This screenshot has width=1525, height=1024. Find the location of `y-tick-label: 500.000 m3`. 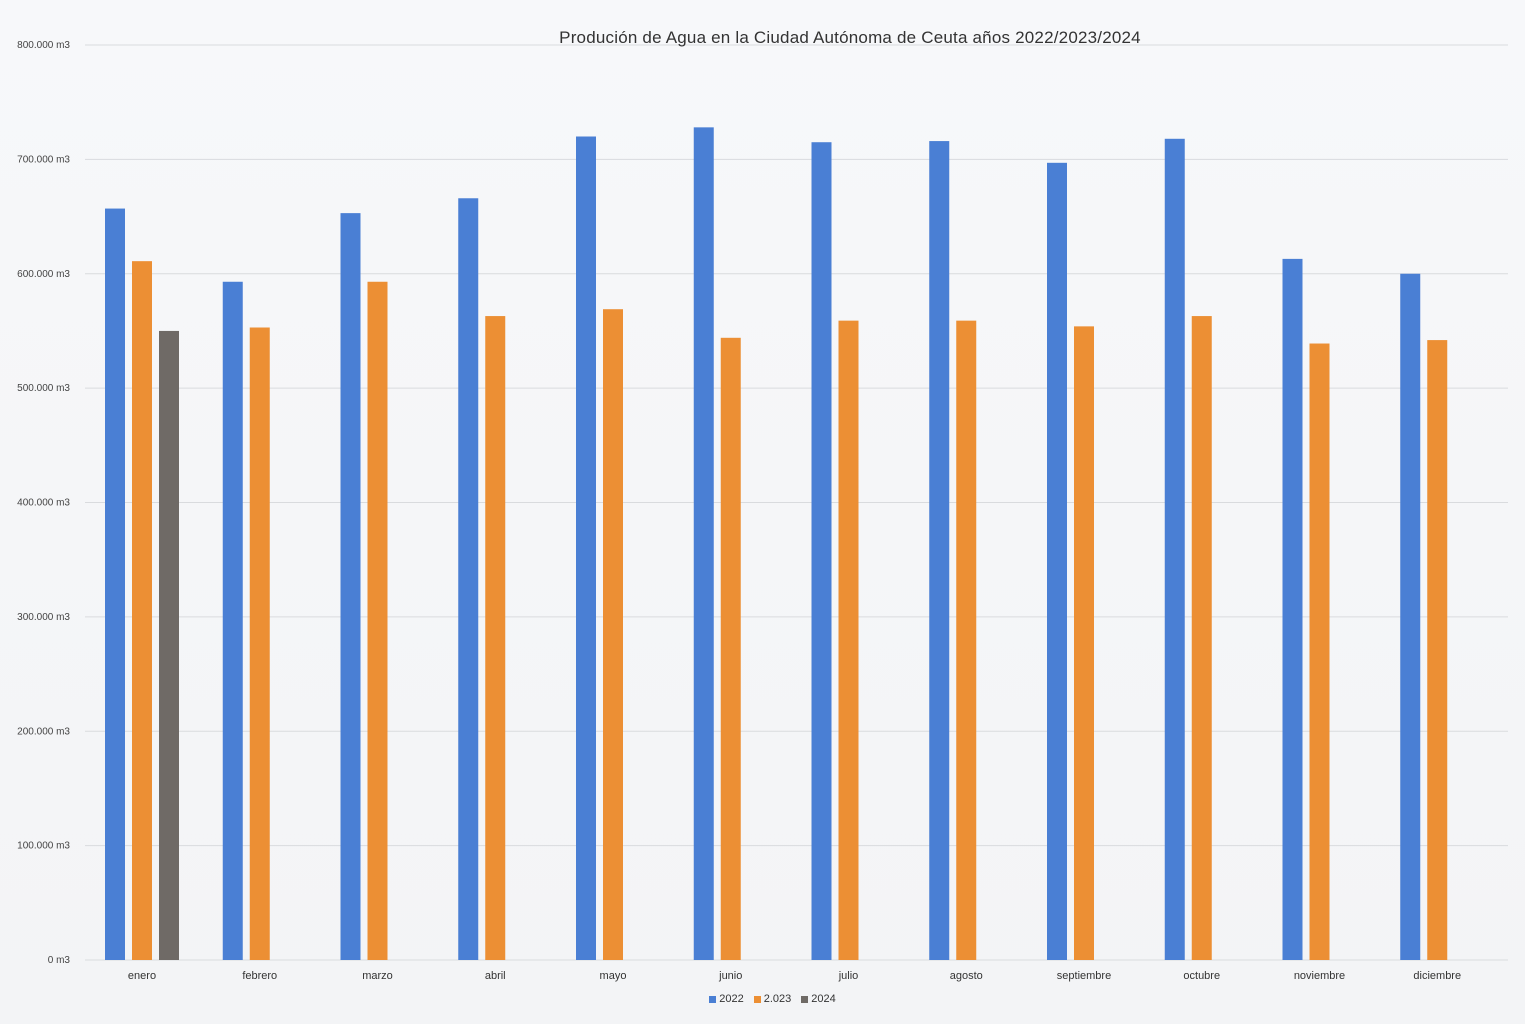

y-tick-label: 500.000 m3 is located at coordinates (43, 388).